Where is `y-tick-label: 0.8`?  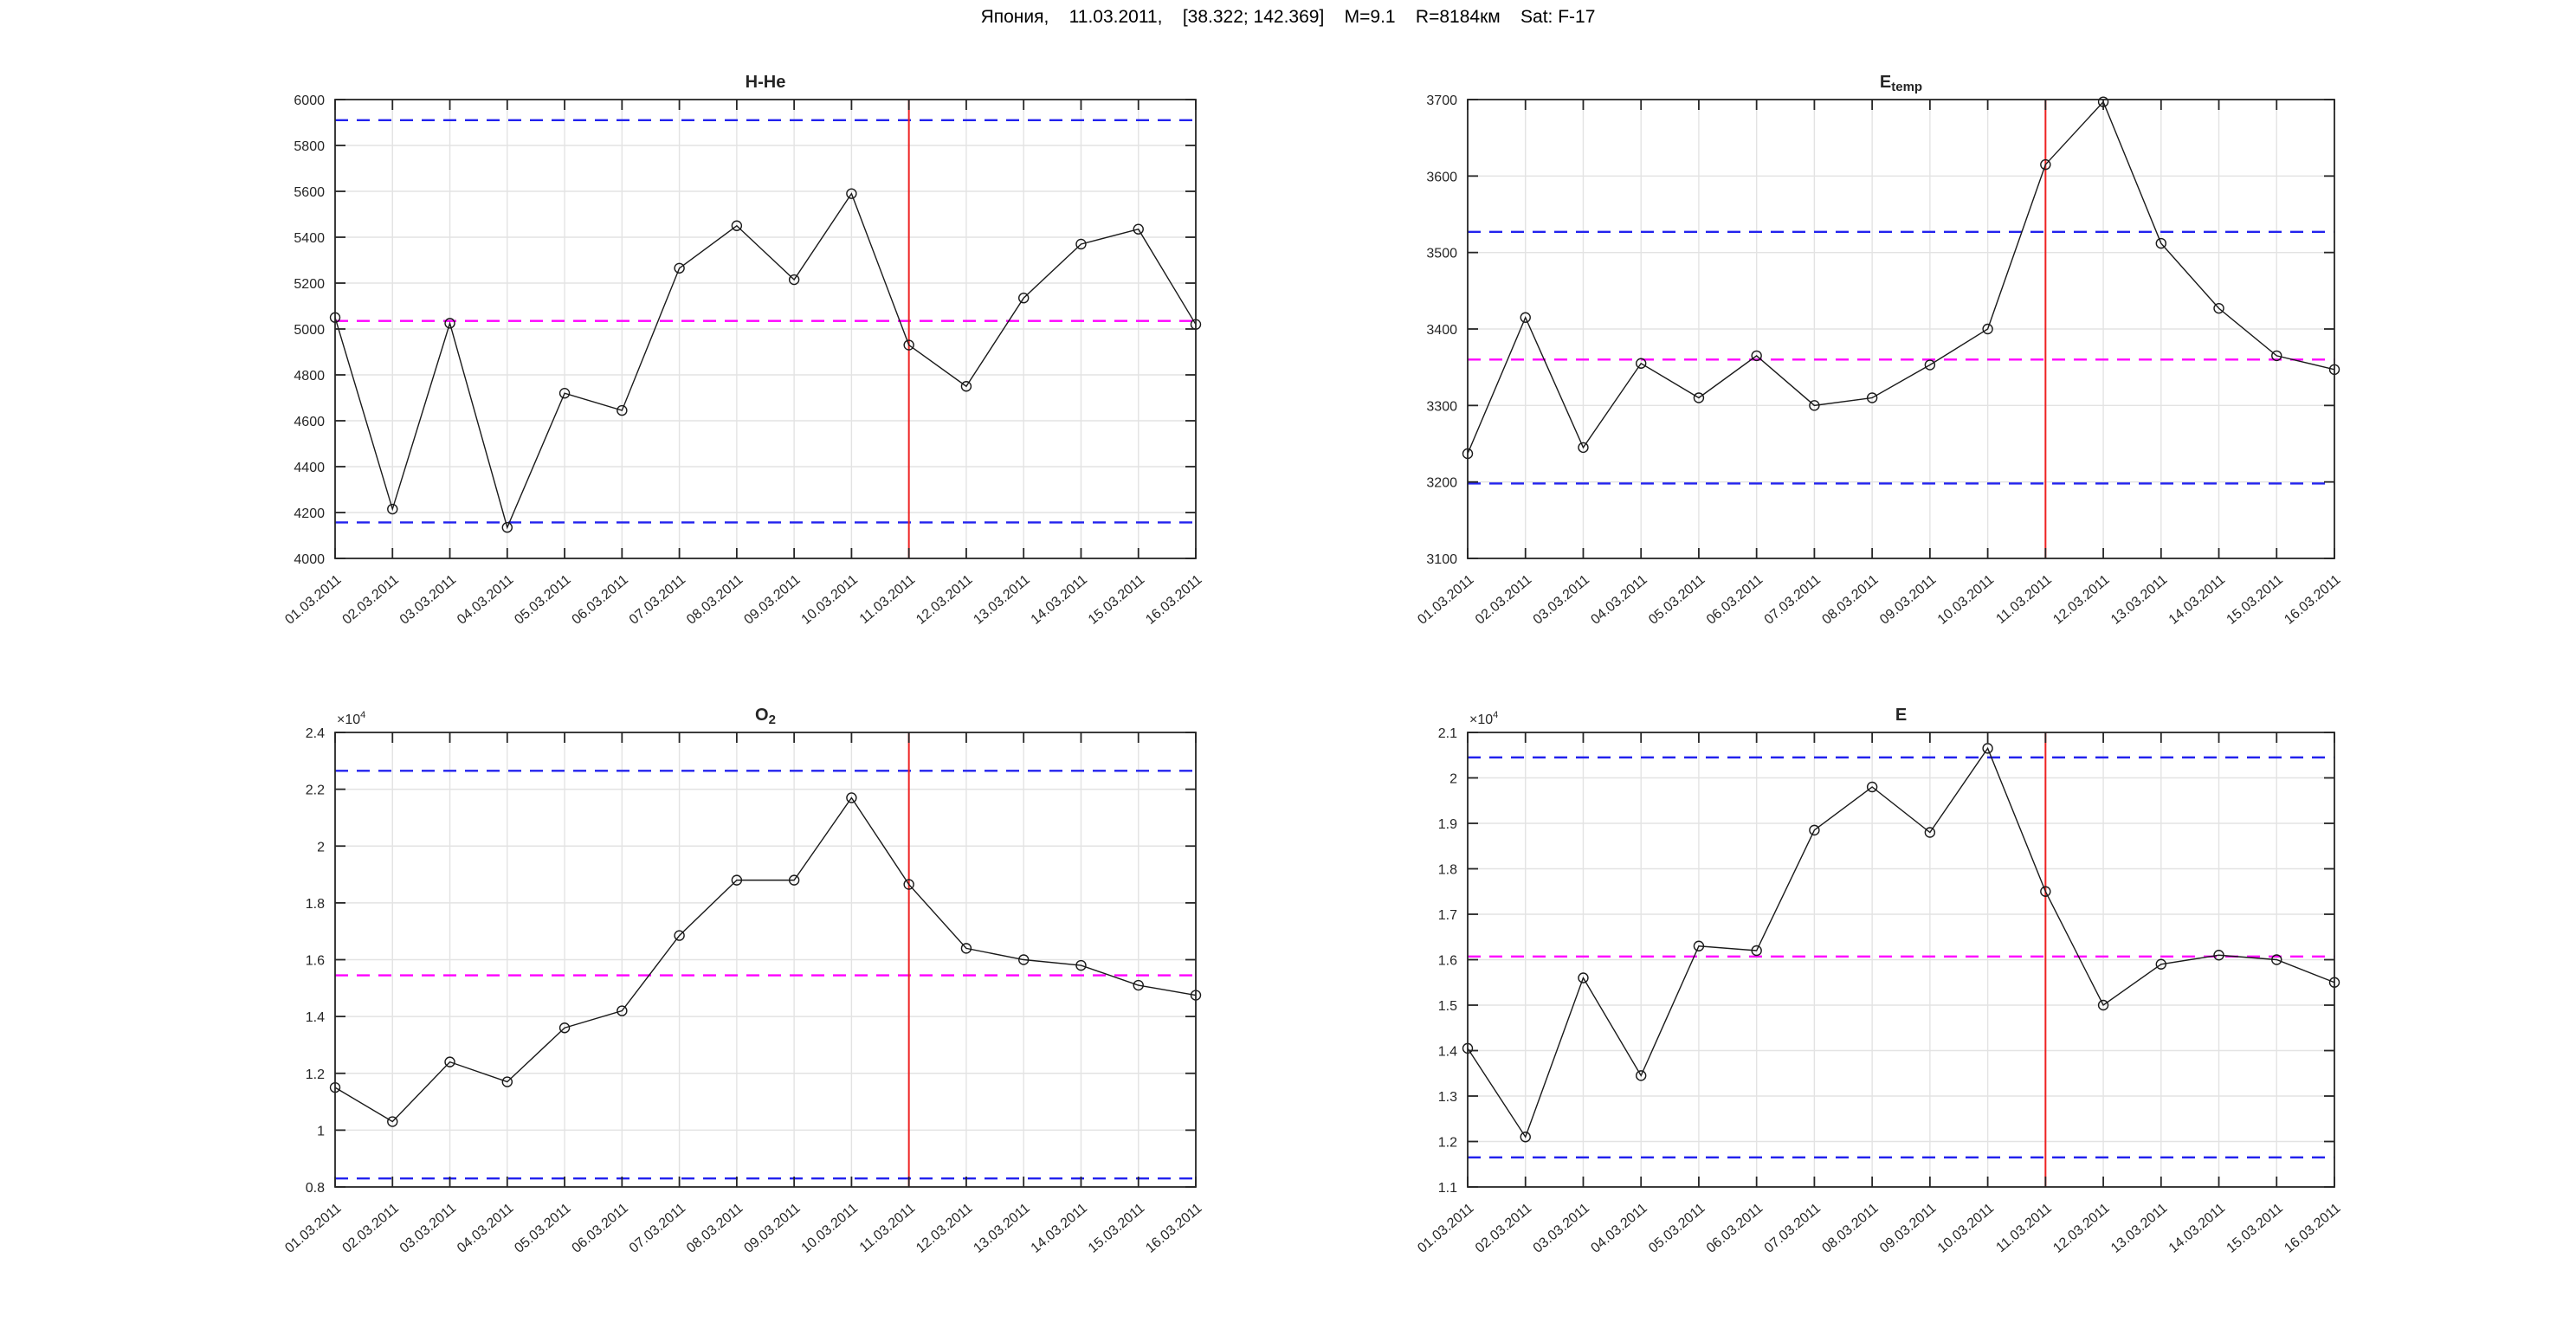
y-tick-label: 0.8 is located at coordinates (316, 1188).